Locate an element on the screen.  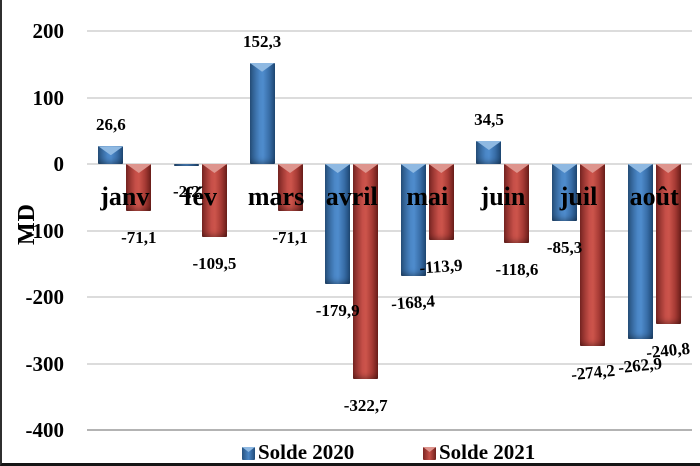
gridline--300 is located at coordinates (389, 363).